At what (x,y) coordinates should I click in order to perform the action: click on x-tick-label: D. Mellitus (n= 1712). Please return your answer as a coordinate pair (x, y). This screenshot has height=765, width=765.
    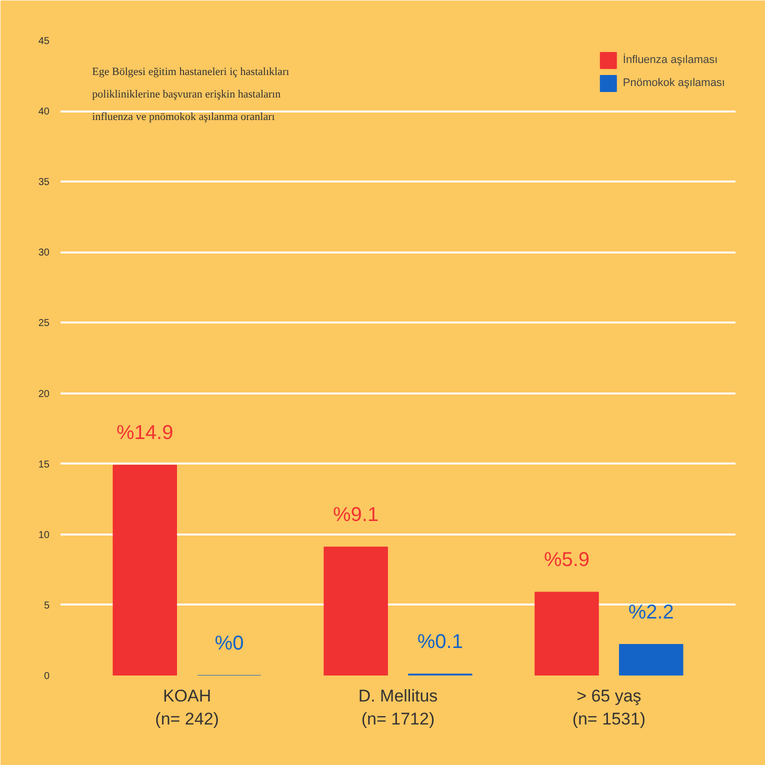
    Looking at the image, I should click on (398, 707).